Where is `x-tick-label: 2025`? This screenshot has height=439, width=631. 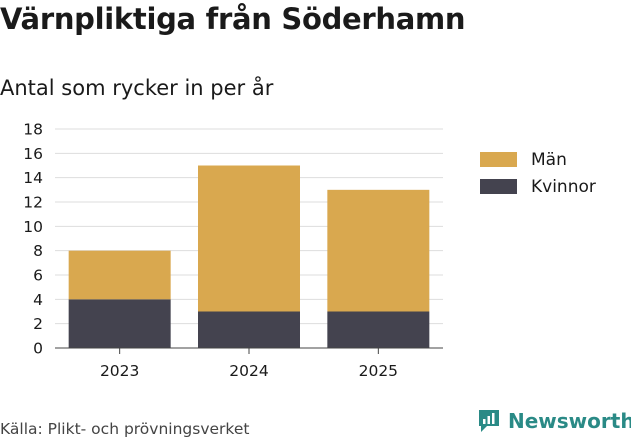 x-tick-label: 2025 is located at coordinates (378, 371).